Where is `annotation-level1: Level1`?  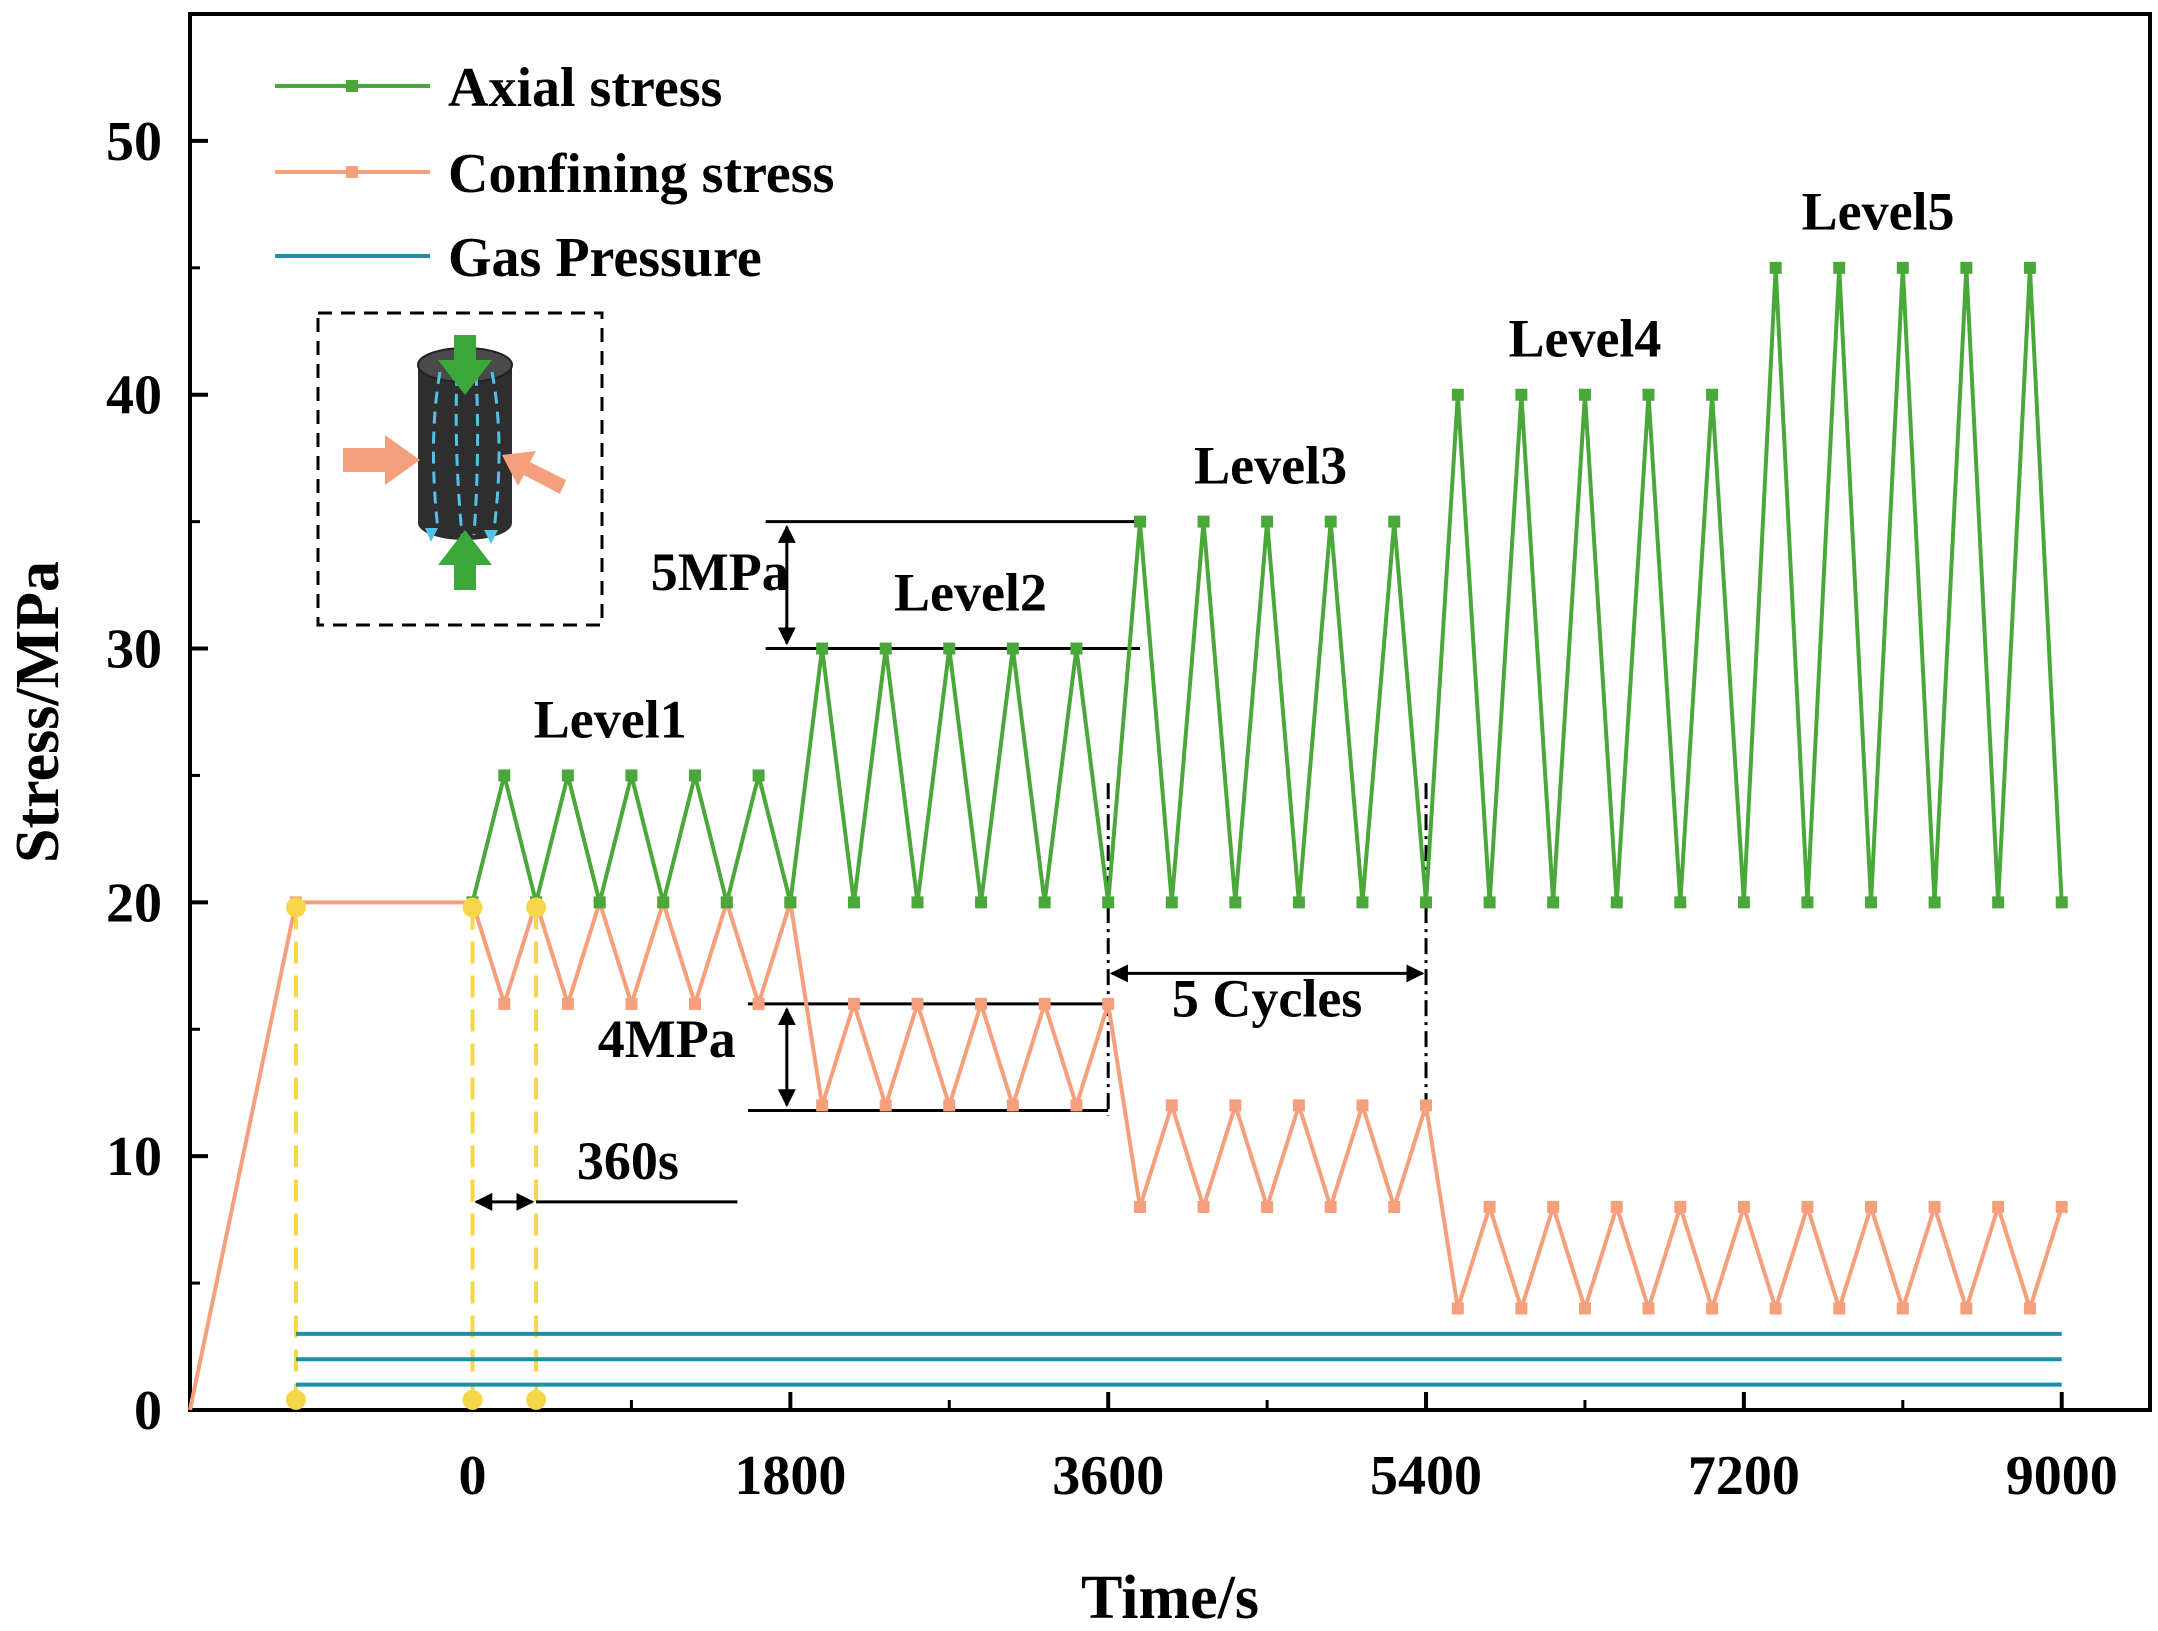
annotation-level1: Level1 is located at coordinates (610, 719).